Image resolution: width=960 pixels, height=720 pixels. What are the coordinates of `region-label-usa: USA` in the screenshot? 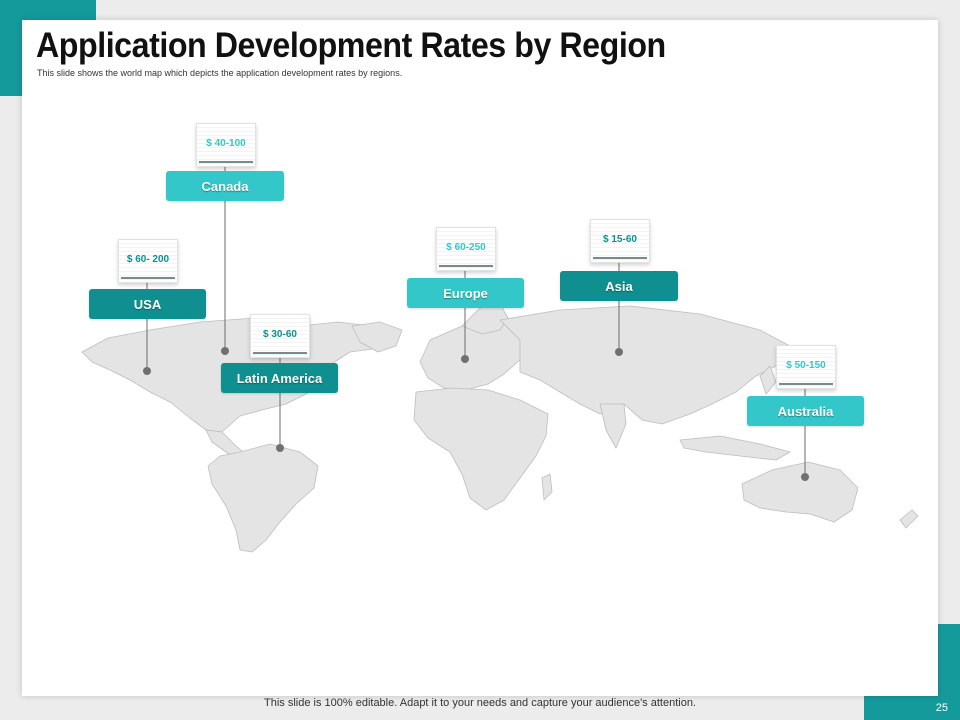 It's located at (147, 304).